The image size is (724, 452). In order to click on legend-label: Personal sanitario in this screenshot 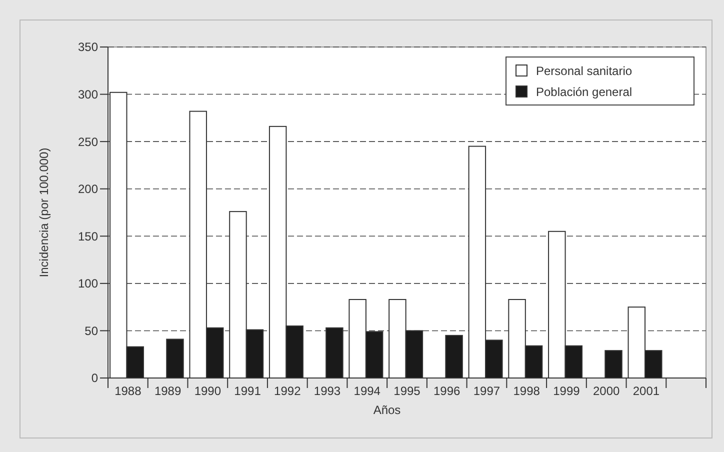, I will do `click(584, 71)`.